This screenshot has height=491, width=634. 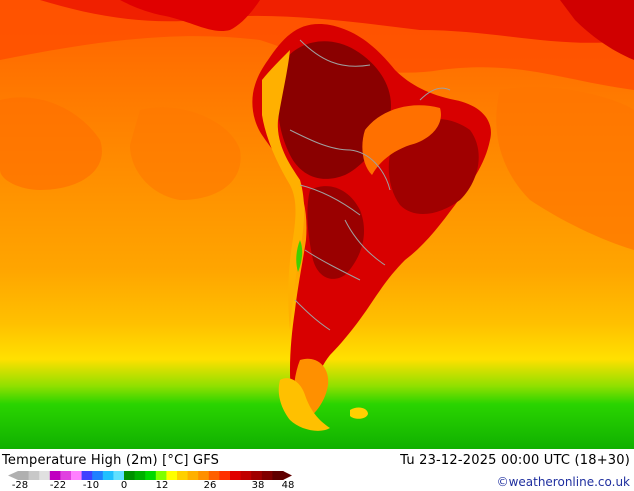 I want to click on legend-tick-label: -22, so click(x=58, y=485).